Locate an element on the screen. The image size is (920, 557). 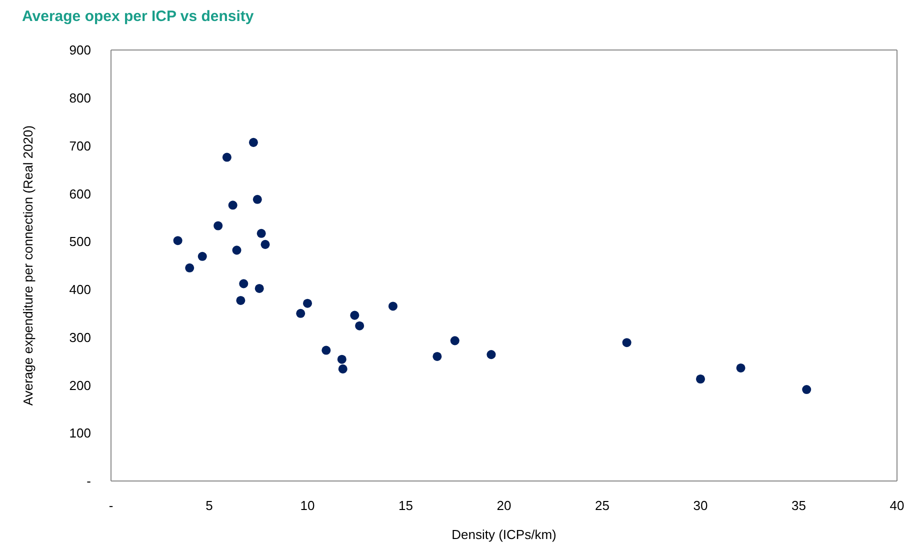
y-tick-label: 800 is located at coordinates (80, 98).